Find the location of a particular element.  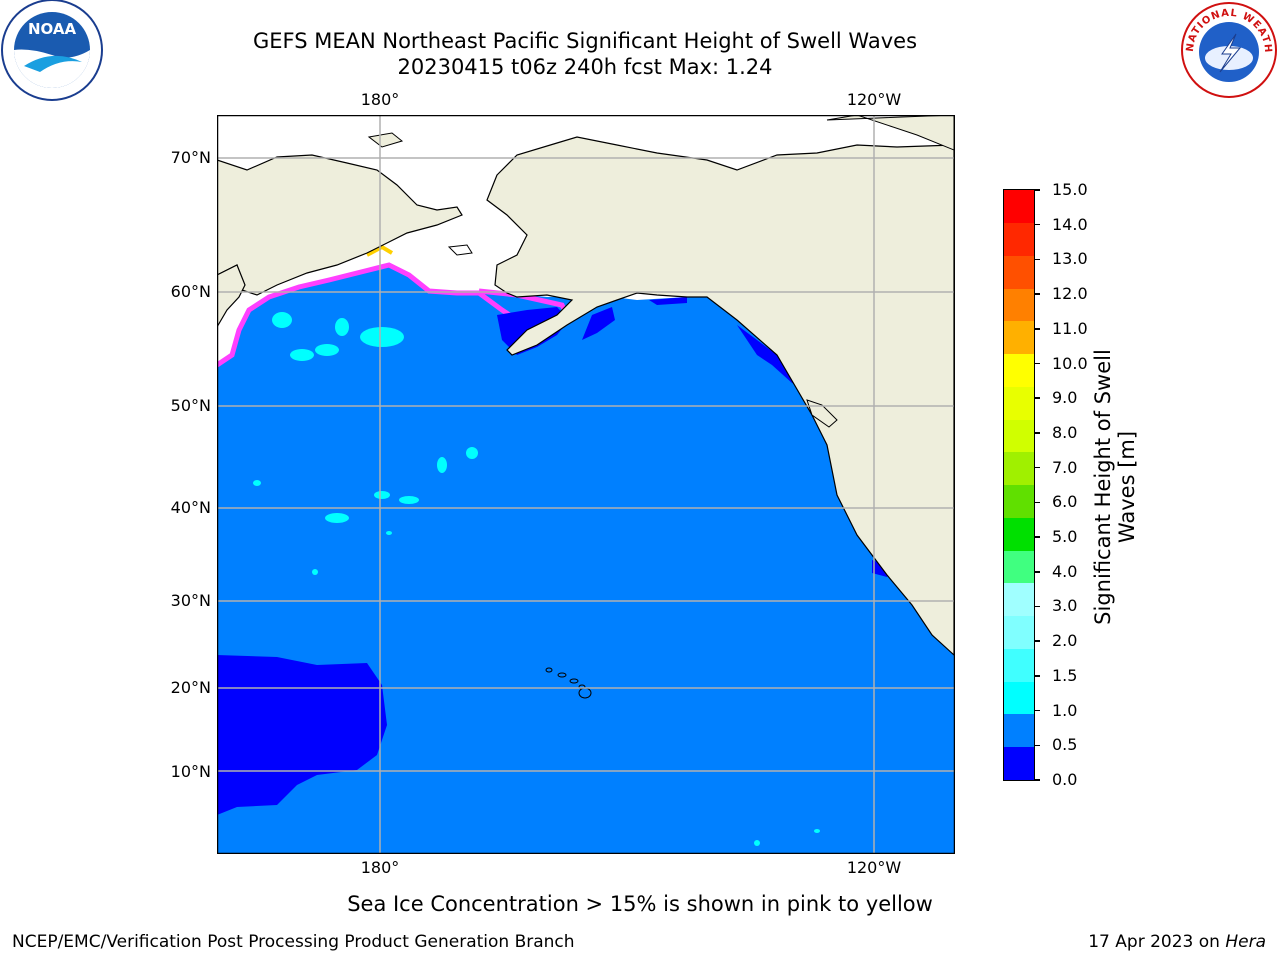

land-siberia is located at coordinates (340, 225).